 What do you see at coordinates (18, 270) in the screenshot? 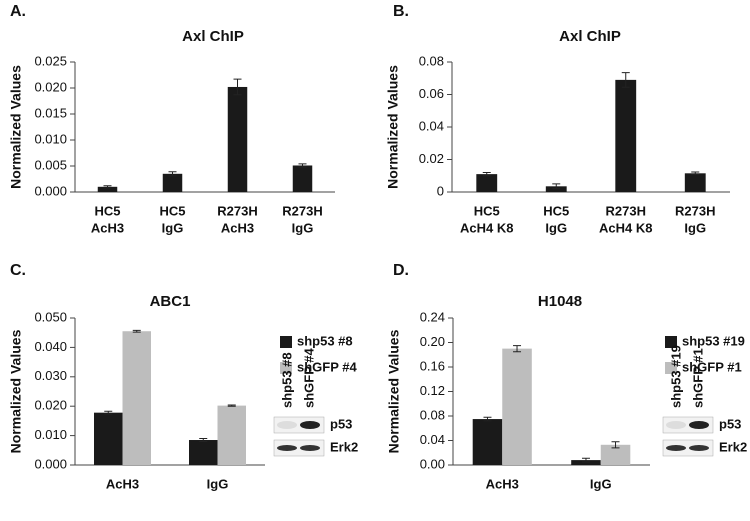
I see `panel-label: C.` at bounding box center [18, 270].